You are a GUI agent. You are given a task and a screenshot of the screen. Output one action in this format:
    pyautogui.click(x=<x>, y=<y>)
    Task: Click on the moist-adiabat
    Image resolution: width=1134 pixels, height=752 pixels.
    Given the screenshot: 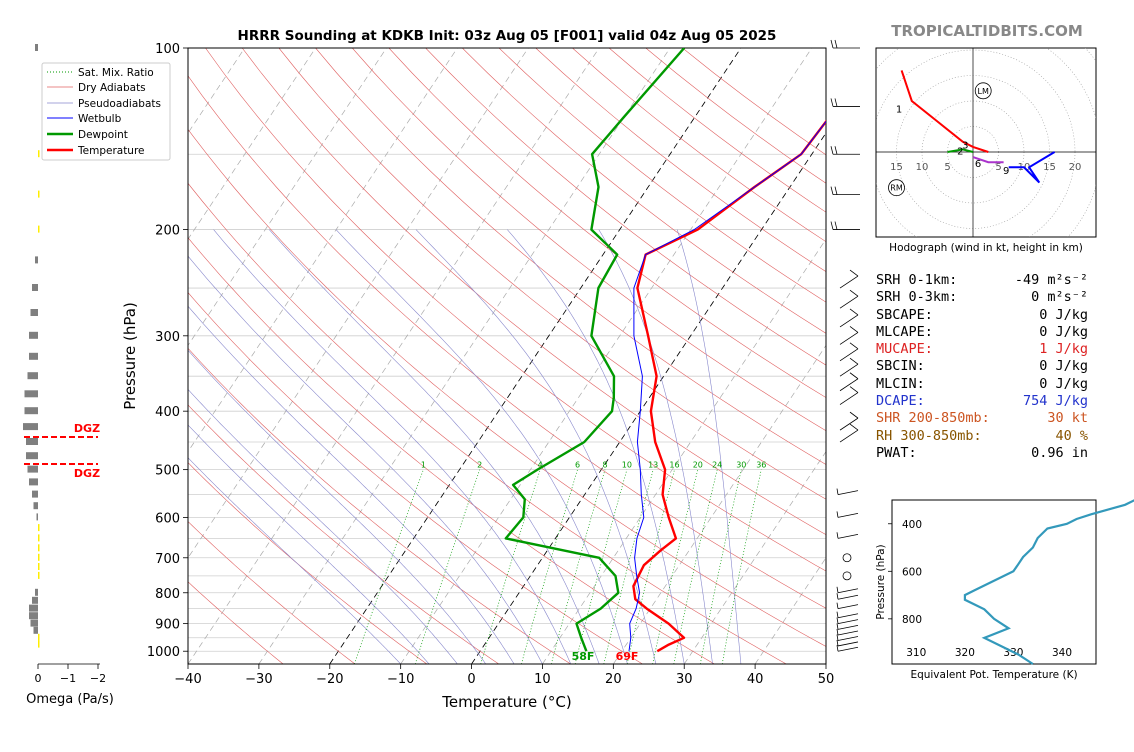 What is the action you would take?
    pyautogui.click(x=709, y=447)
    